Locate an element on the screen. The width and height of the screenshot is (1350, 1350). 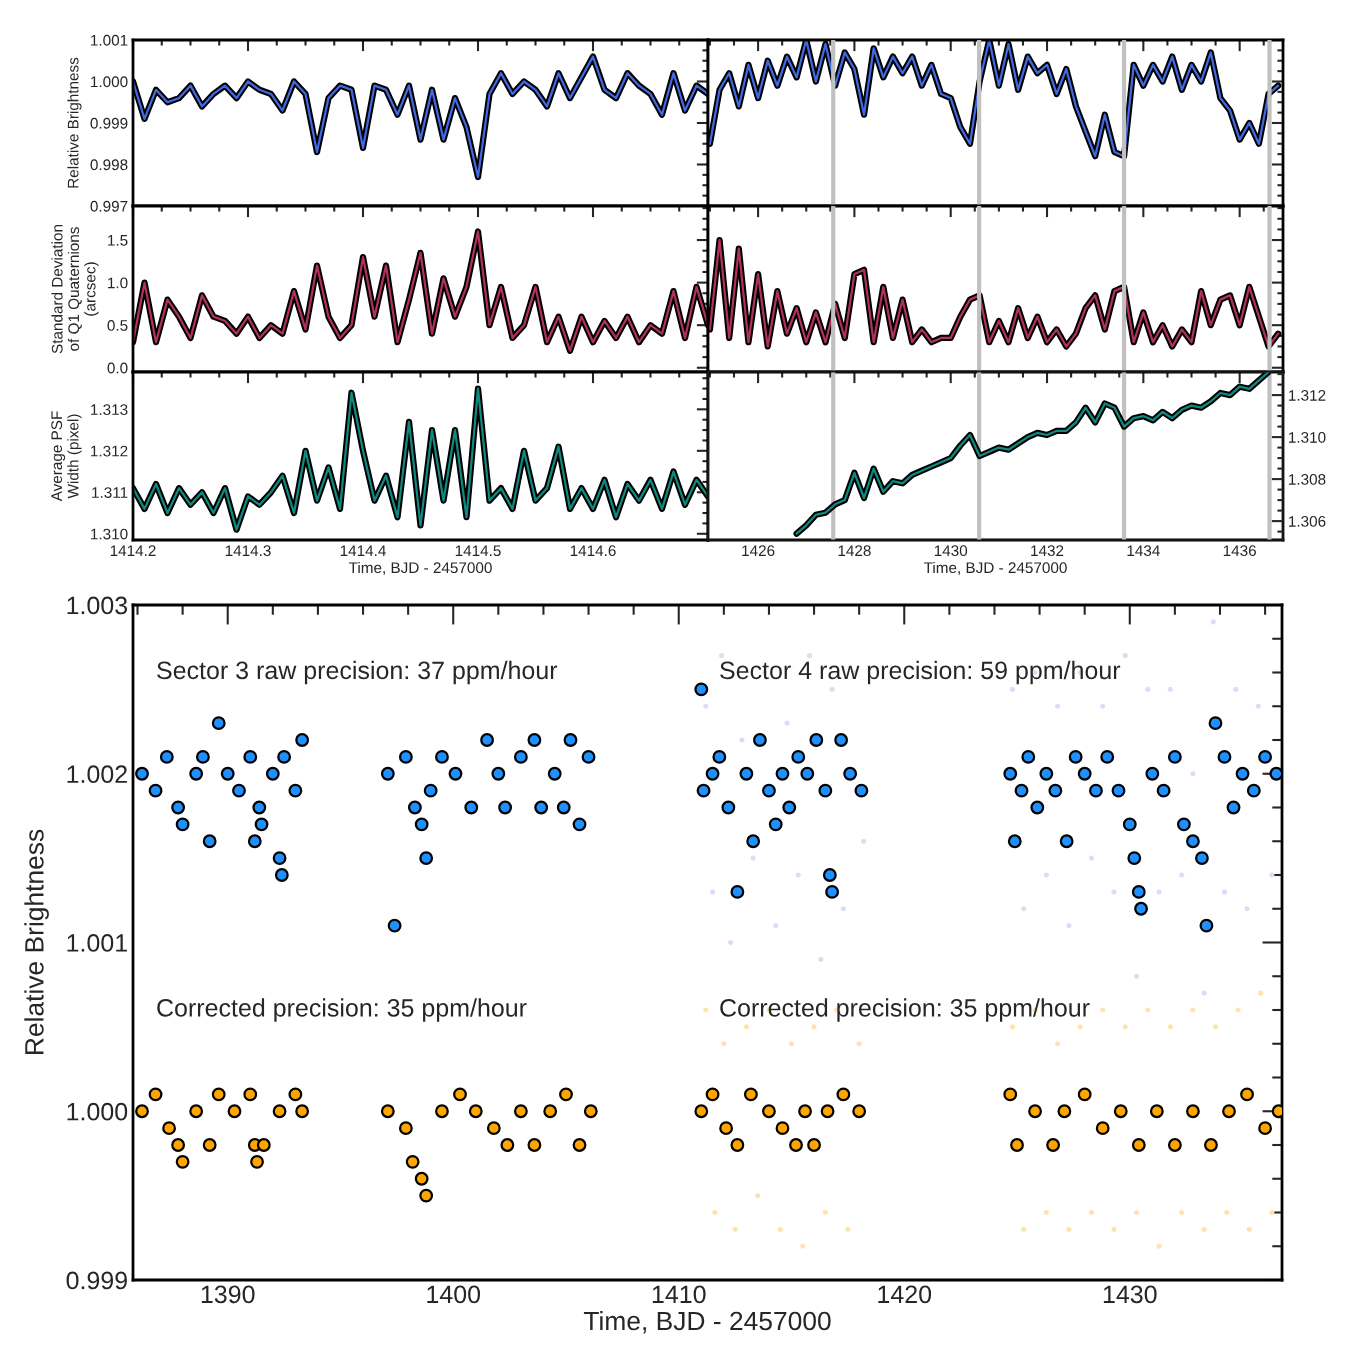
y-axis-title: Average PSF Width (pixel) is located at coordinates (66, 456).